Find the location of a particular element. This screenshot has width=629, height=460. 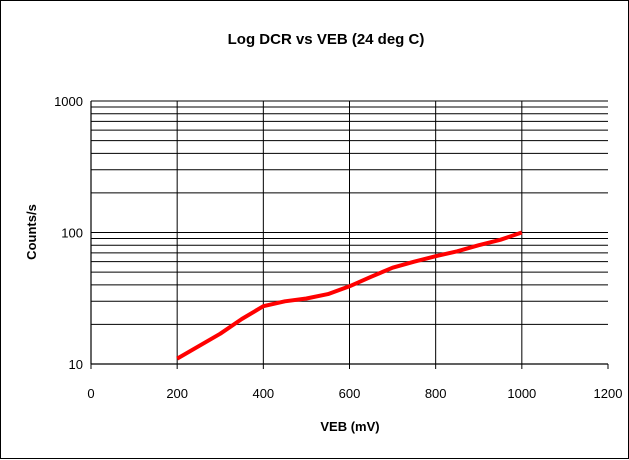

y-tick-label: 100 is located at coordinates (72, 233).